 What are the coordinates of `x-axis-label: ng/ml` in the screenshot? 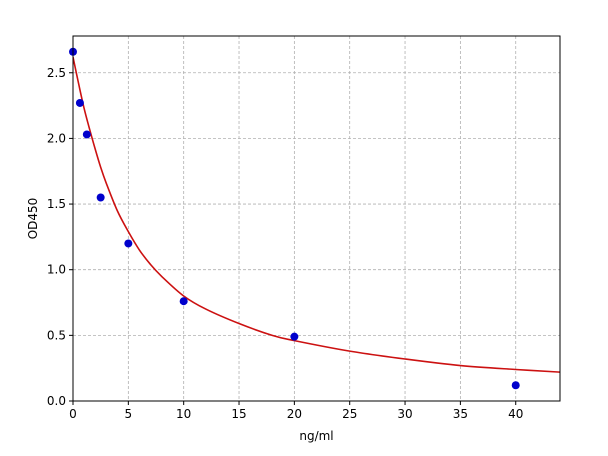 It's located at (316, 436).